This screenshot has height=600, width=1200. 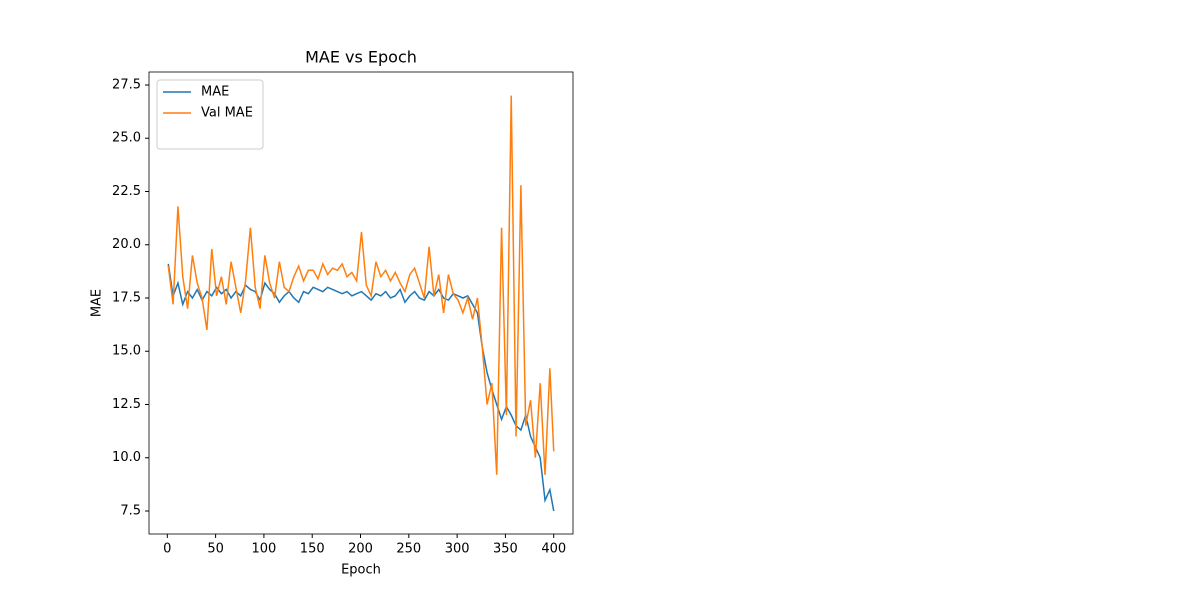 What do you see at coordinates (126, 191) in the screenshot?
I see `y-tick-label: 22.5` at bounding box center [126, 191].